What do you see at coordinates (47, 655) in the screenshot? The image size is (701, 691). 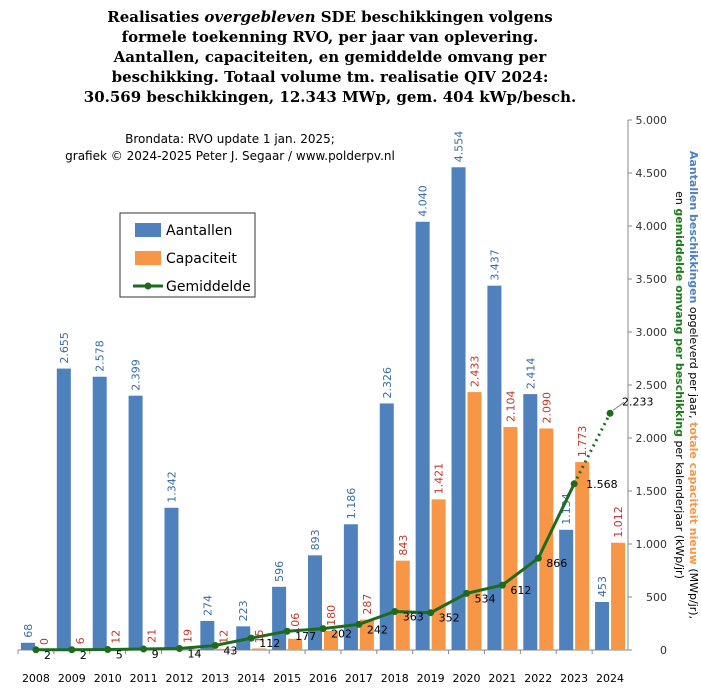 I see `point-label: 2` at bounding box center [47, 655].